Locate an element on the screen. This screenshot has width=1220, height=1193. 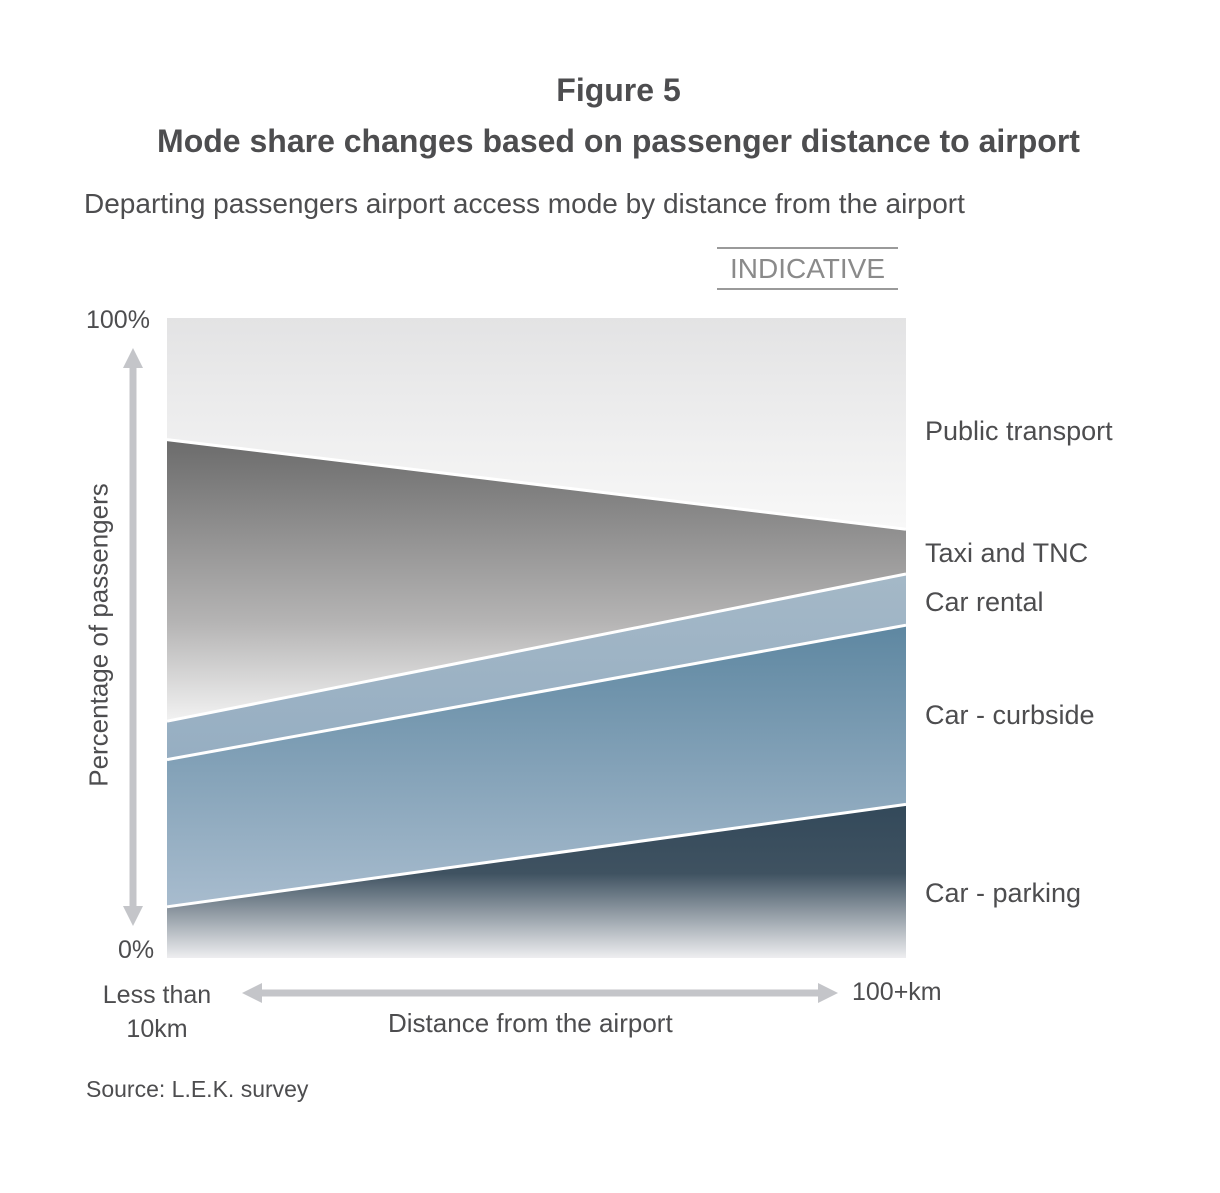
x-axis-arrowhead-right is located at coordinates (828, 993).